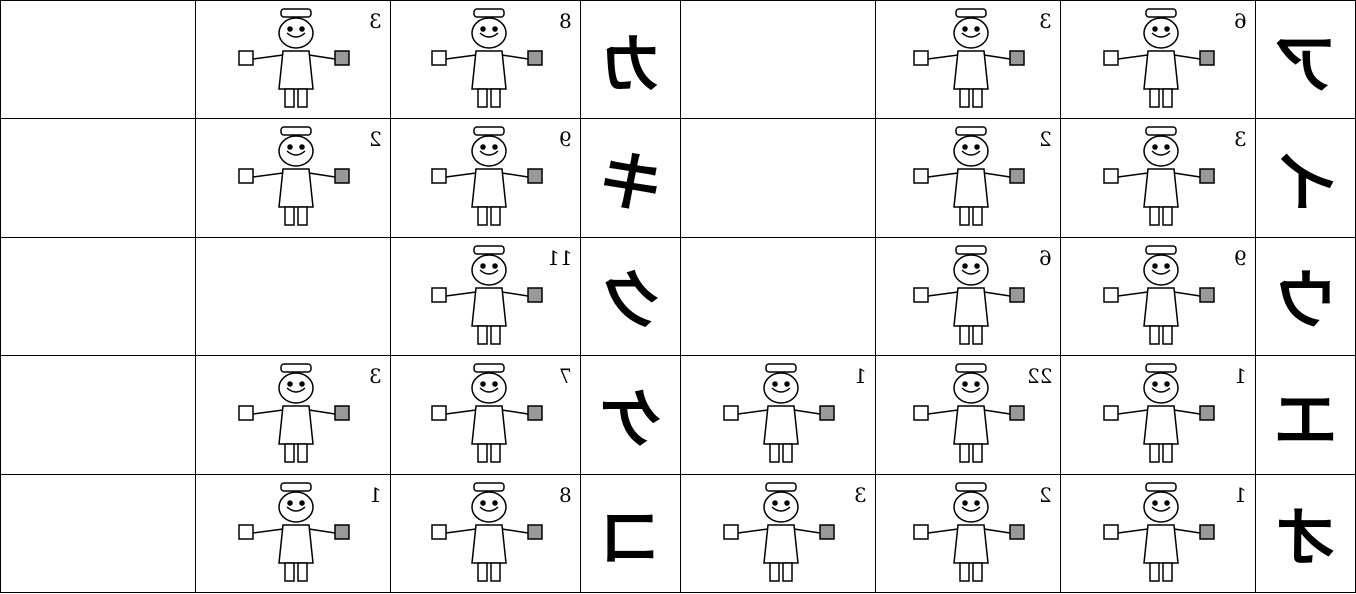  What do you see at coordinates (630, 539) in the screenshot?
I see `kana: コ` at bounding box center [630, 539].